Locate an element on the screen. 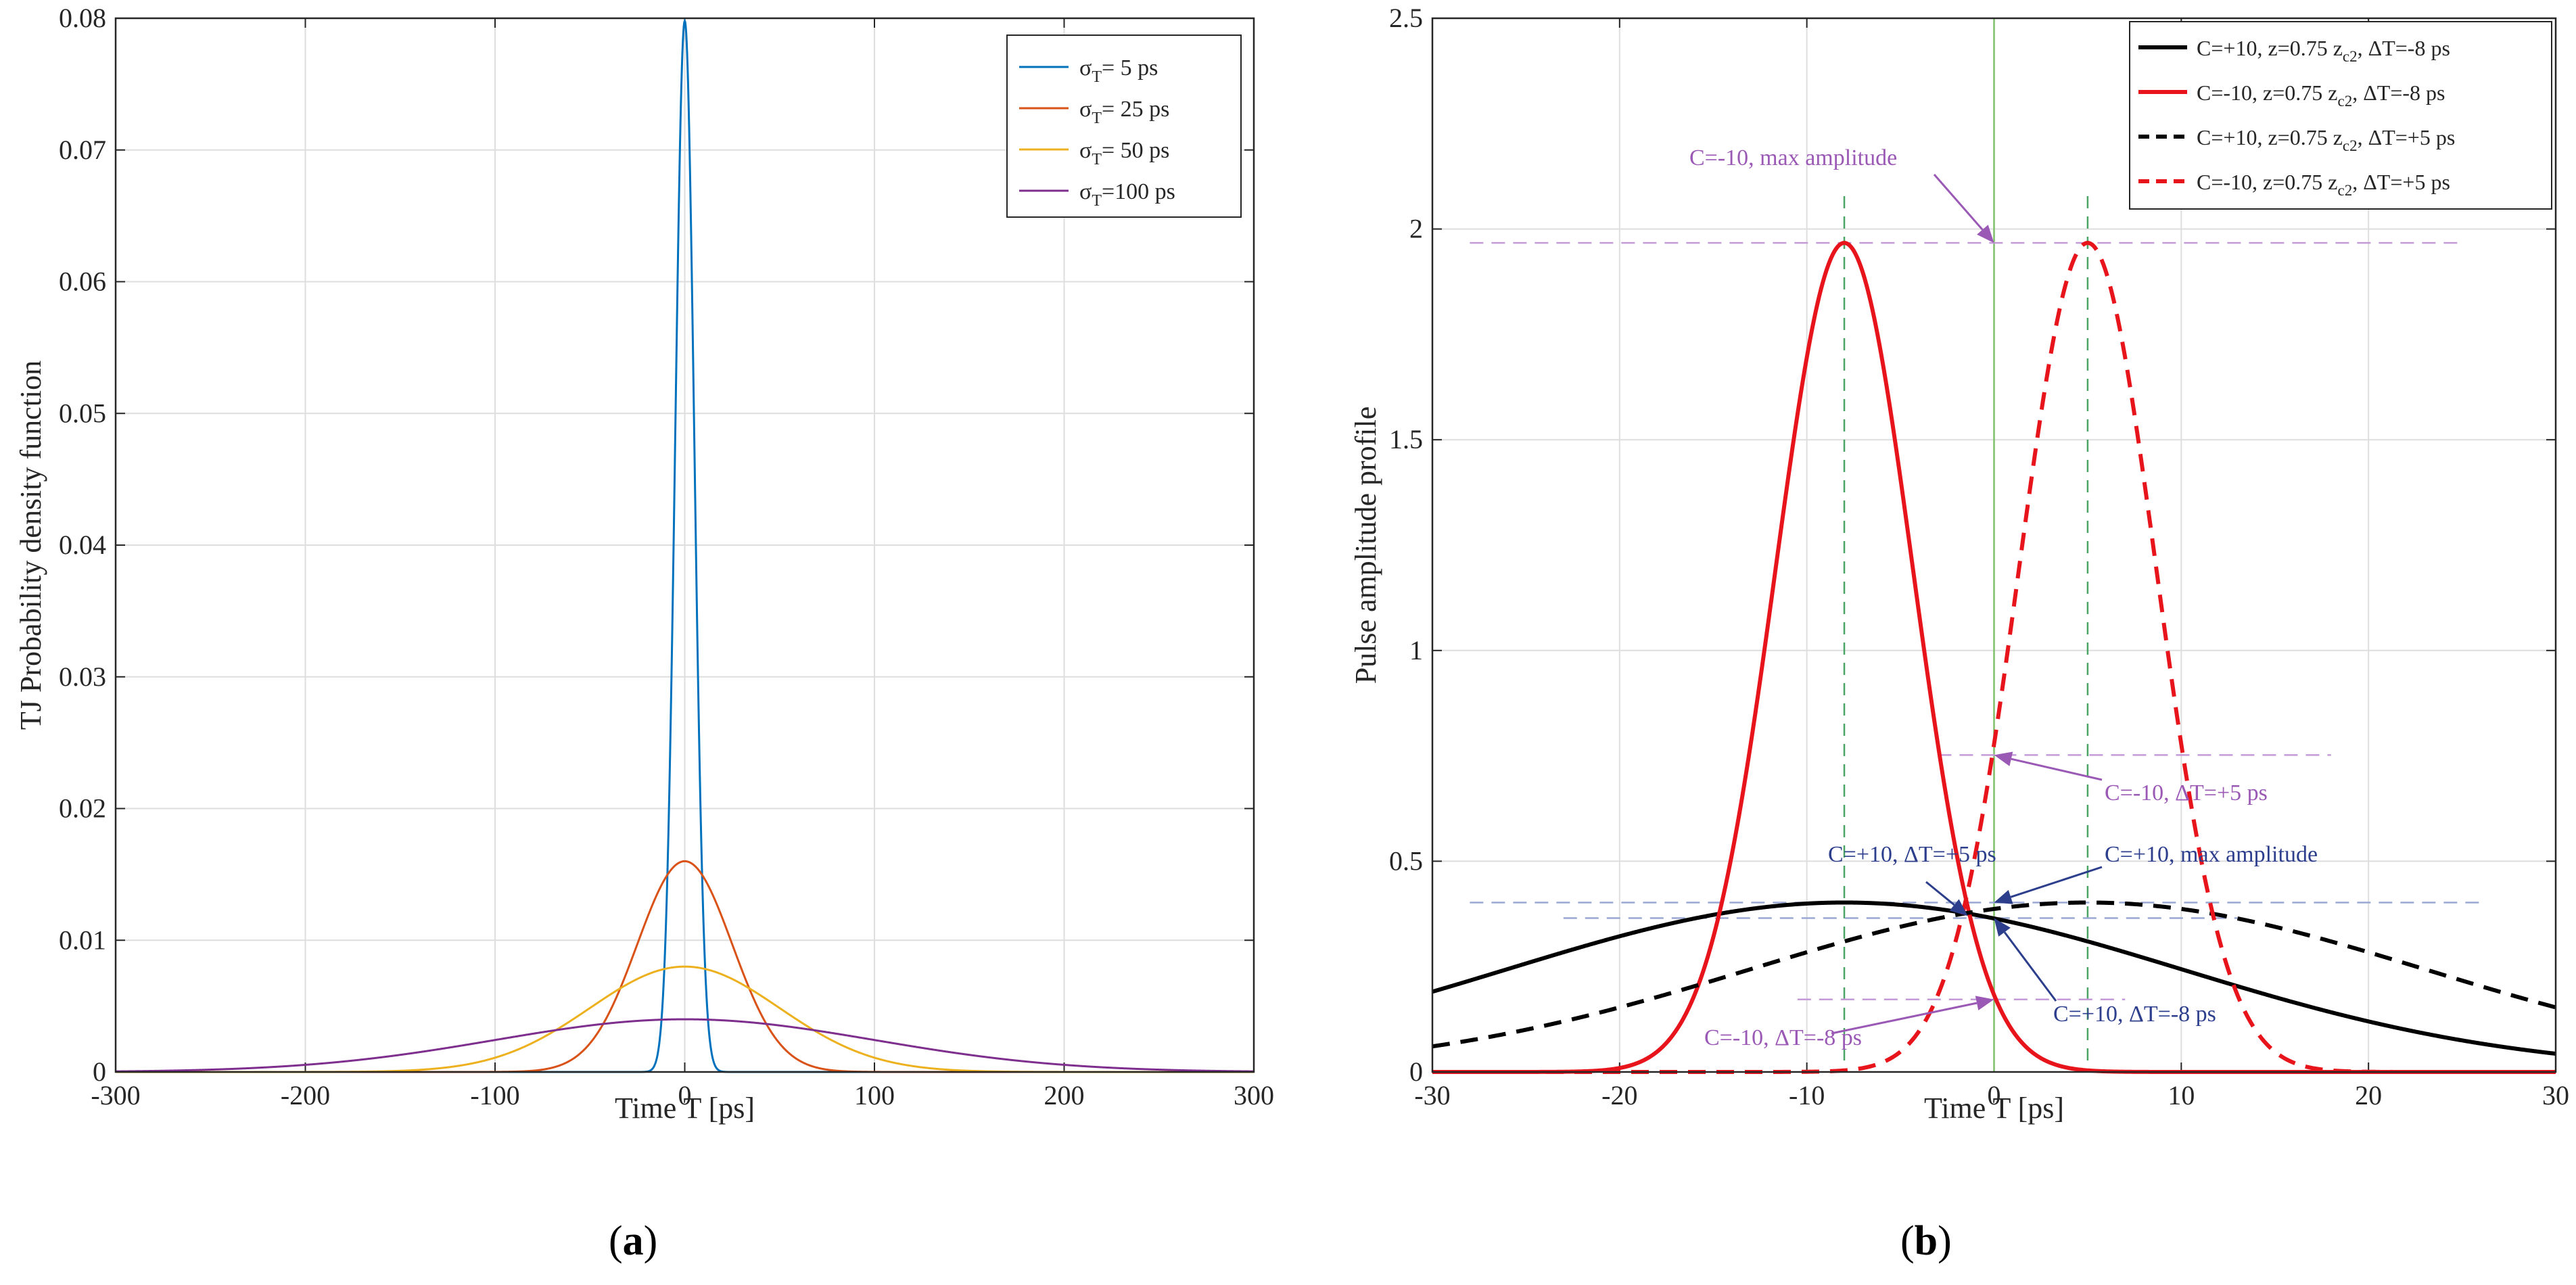 Image resolution: width=2576 pixels, height=1285 pixels. x-tick-label: 200 is located at coordinates (1064, 1095).